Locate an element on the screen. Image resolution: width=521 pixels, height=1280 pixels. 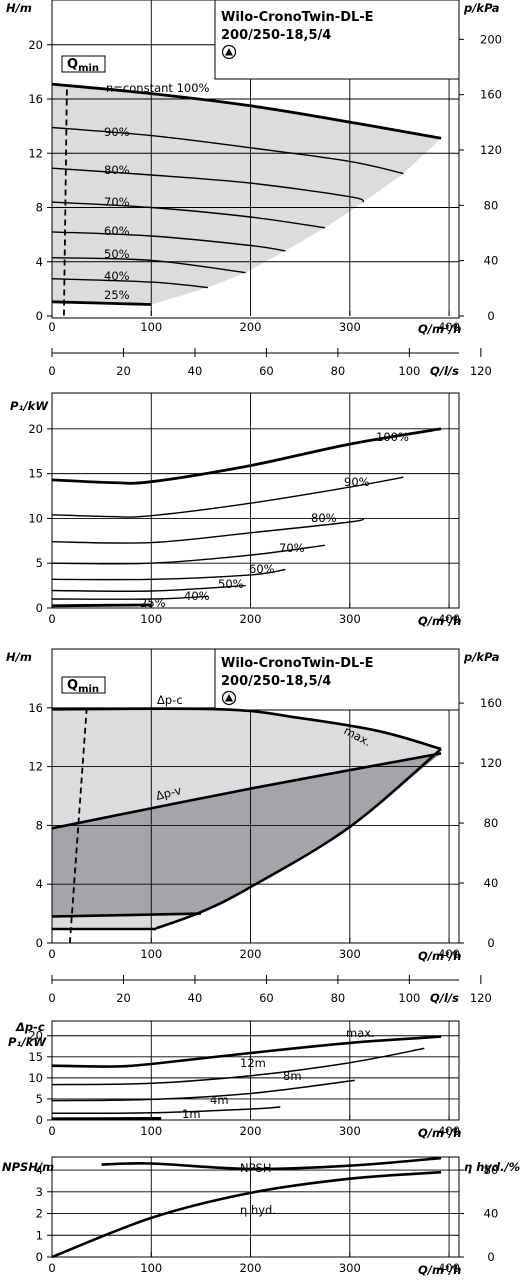
qmin-box is located at coordinates (83, 685).